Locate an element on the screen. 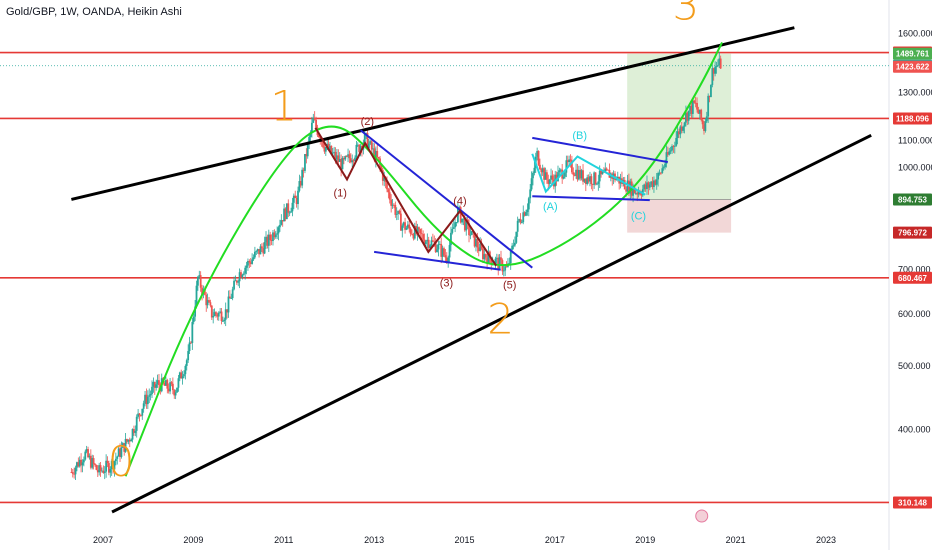 The image size is (932, 550). wave-label: (1) is located at coordinates (340, 193).